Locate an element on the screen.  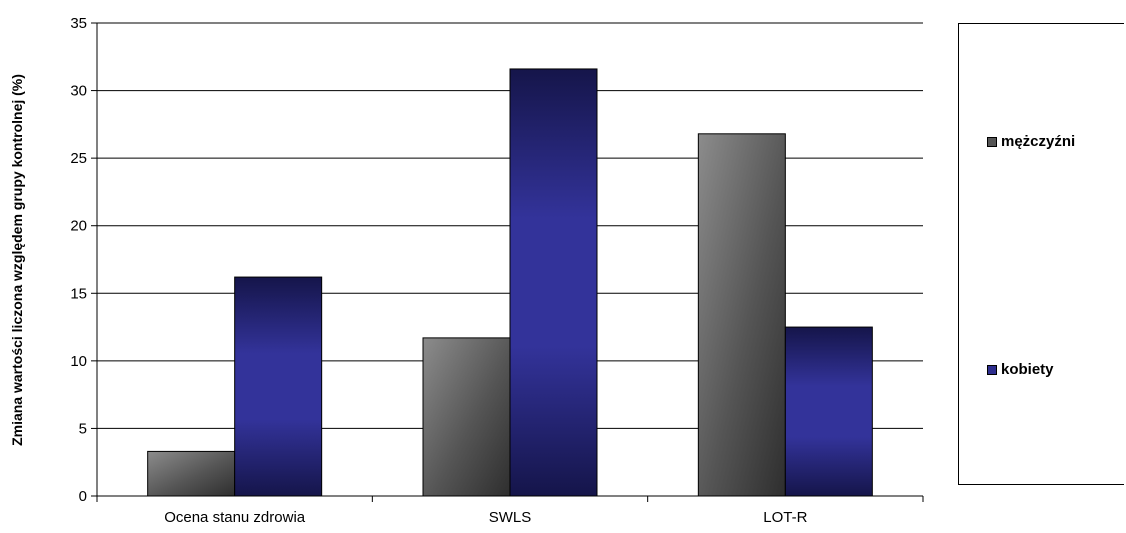
legend-swatch-women is located at coordinates (992, 369).